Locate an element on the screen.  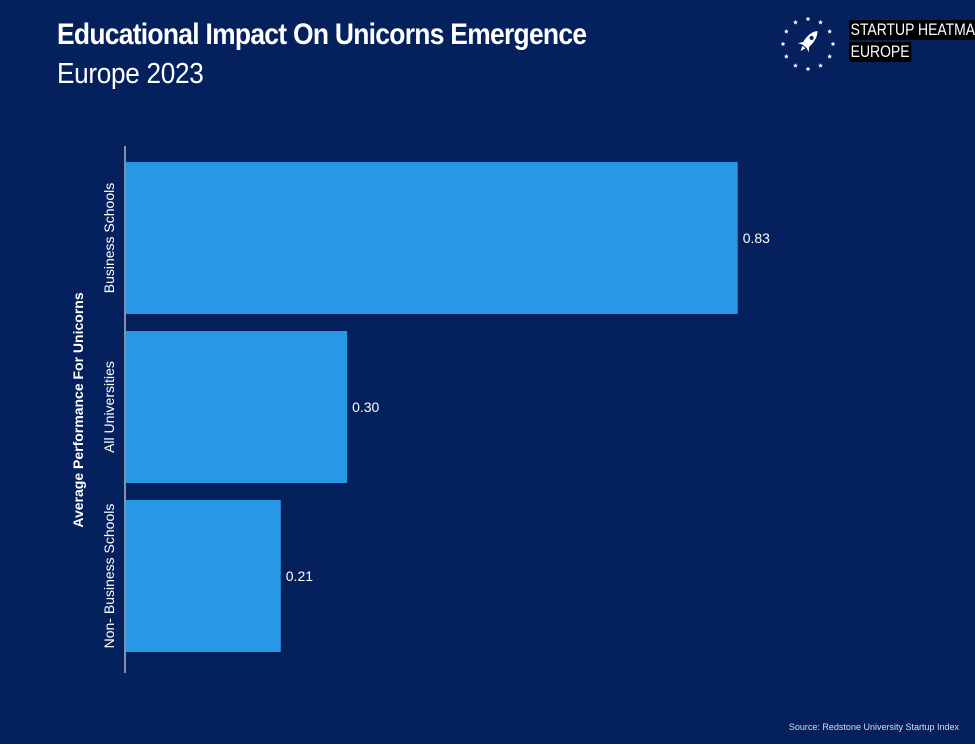
logo-text-line2: EUROPE is located at coordinates (880, 52).